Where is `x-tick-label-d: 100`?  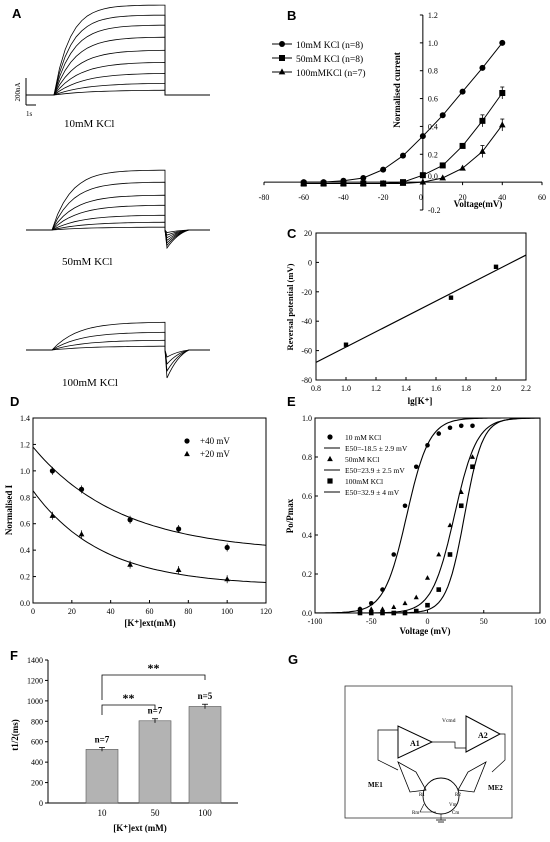
x-tick-label-d: 100 is located at coordinates (227, 611).